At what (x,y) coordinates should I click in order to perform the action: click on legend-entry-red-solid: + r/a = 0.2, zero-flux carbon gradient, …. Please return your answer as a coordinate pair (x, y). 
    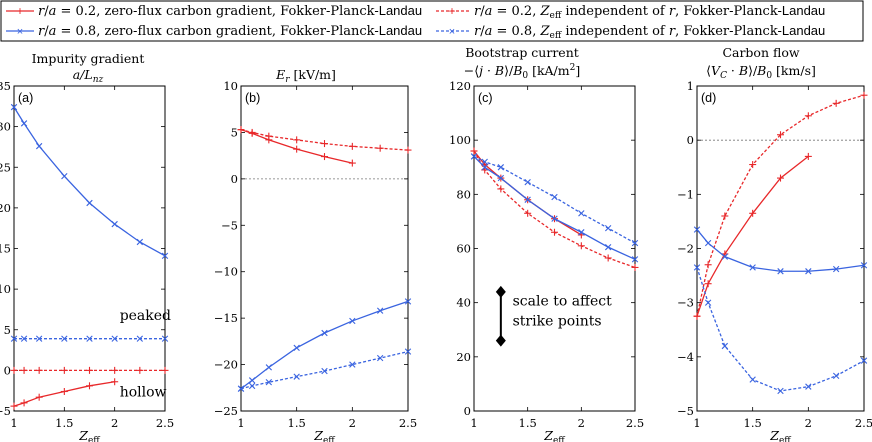
    Looking at the image, I should click on (214, 11).